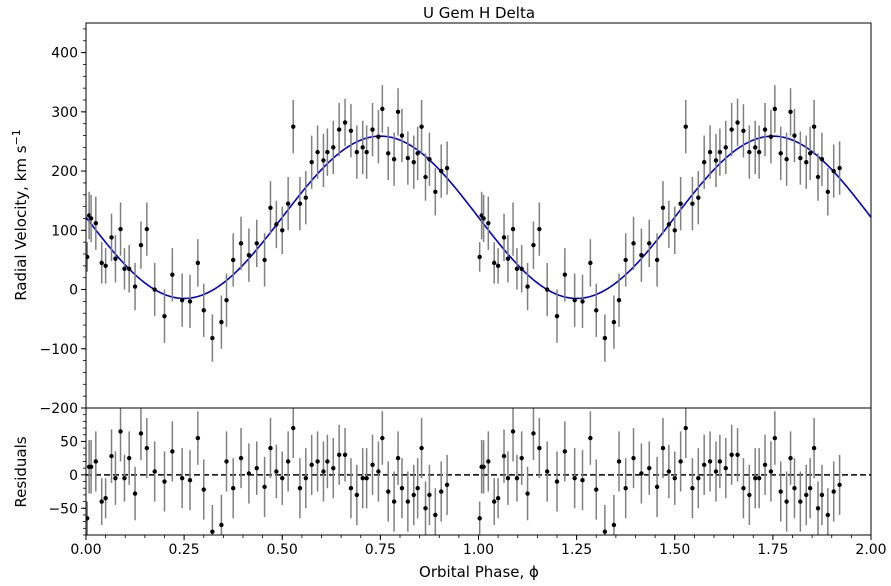 The height and width of the screenshot is (586, 891). I want to click on y-tick-label-1-1: 0, so click(73, 476).